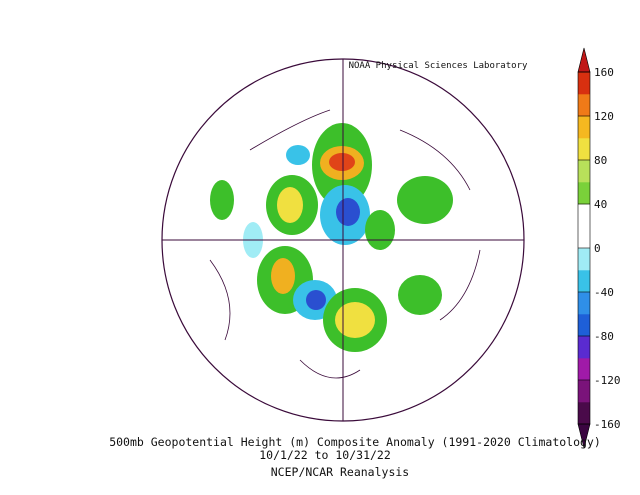 Image resolution: width=640 pixels, height=495 pixels. Describe the element at coordinates (604, 292) in the screenshot. I see `colorbar-label: -40` at that location.